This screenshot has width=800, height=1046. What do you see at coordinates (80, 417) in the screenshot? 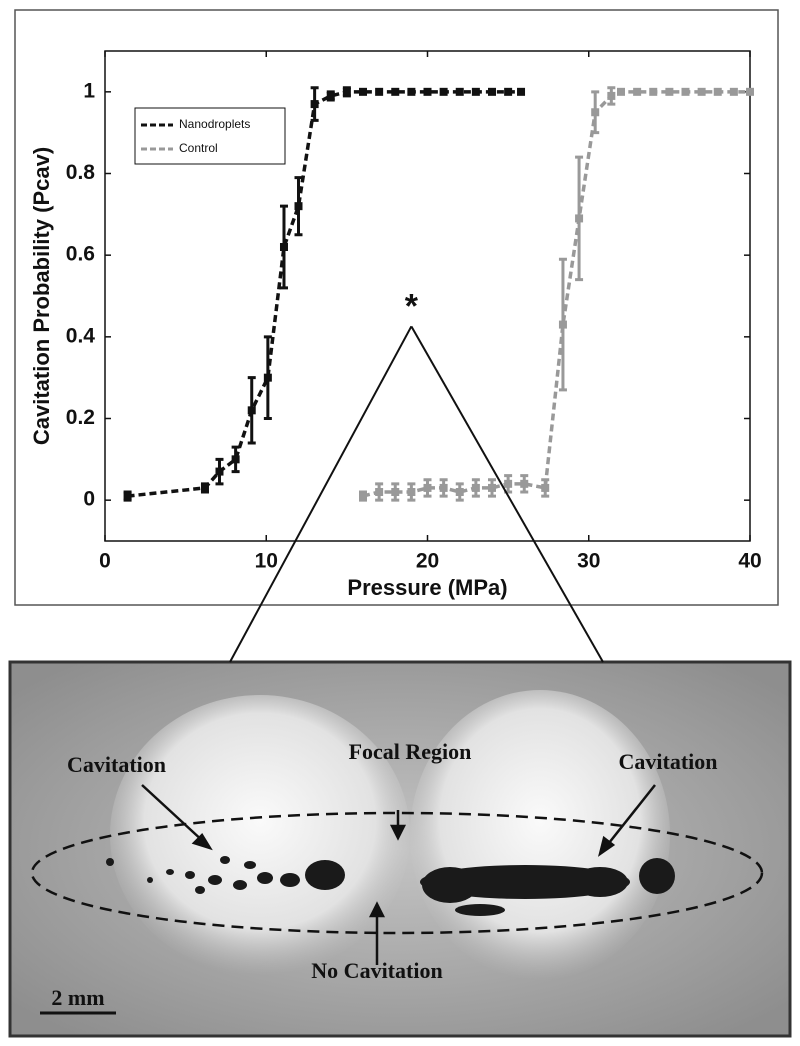
I see `y-tick-label: 0.2` at bounding box center [80, 417].